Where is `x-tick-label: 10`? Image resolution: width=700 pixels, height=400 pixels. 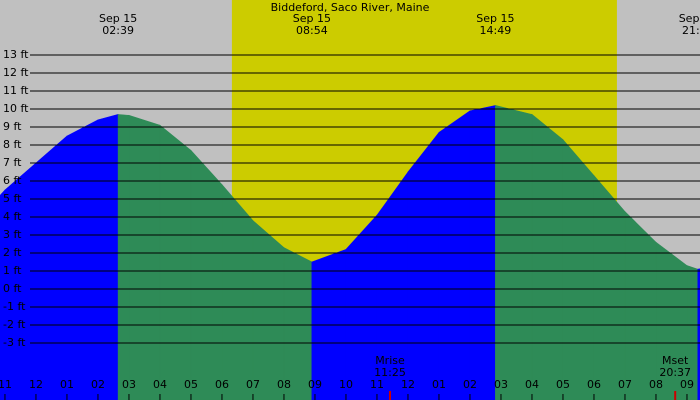
x-tick-label: 10 is located at coordinates (346, 384).